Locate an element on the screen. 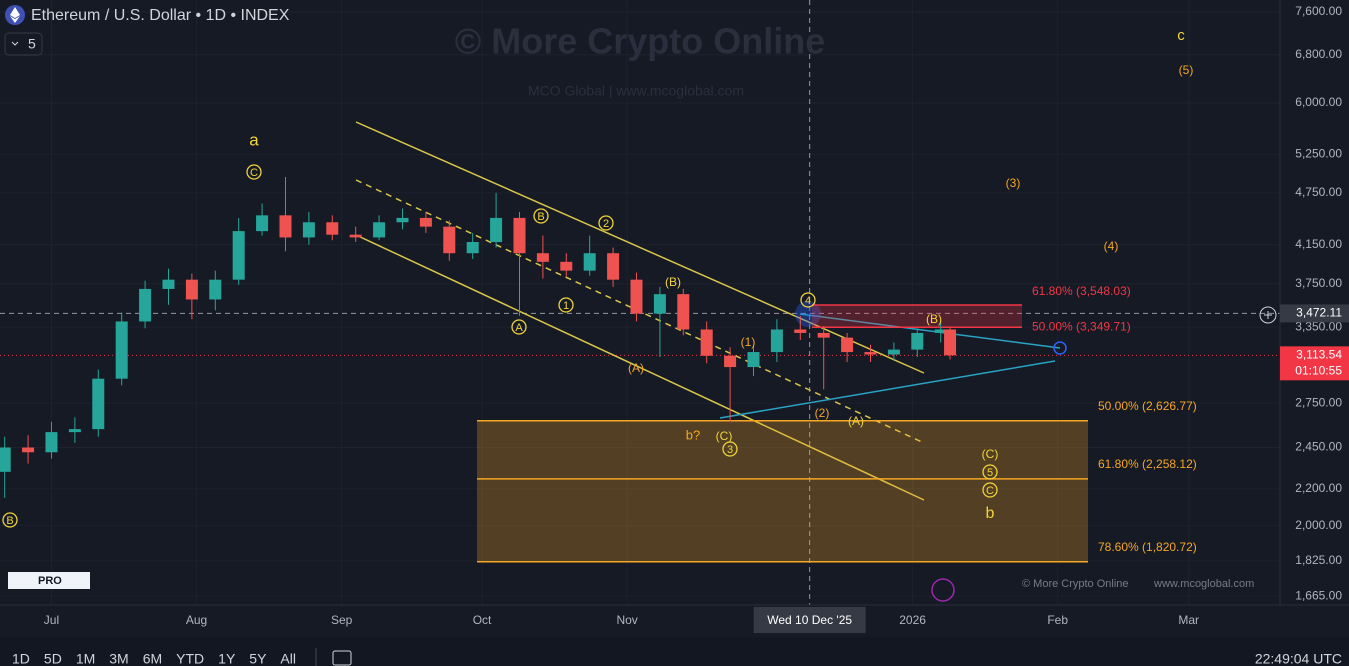  range-button: 1M is located at coordinates (85, 658).